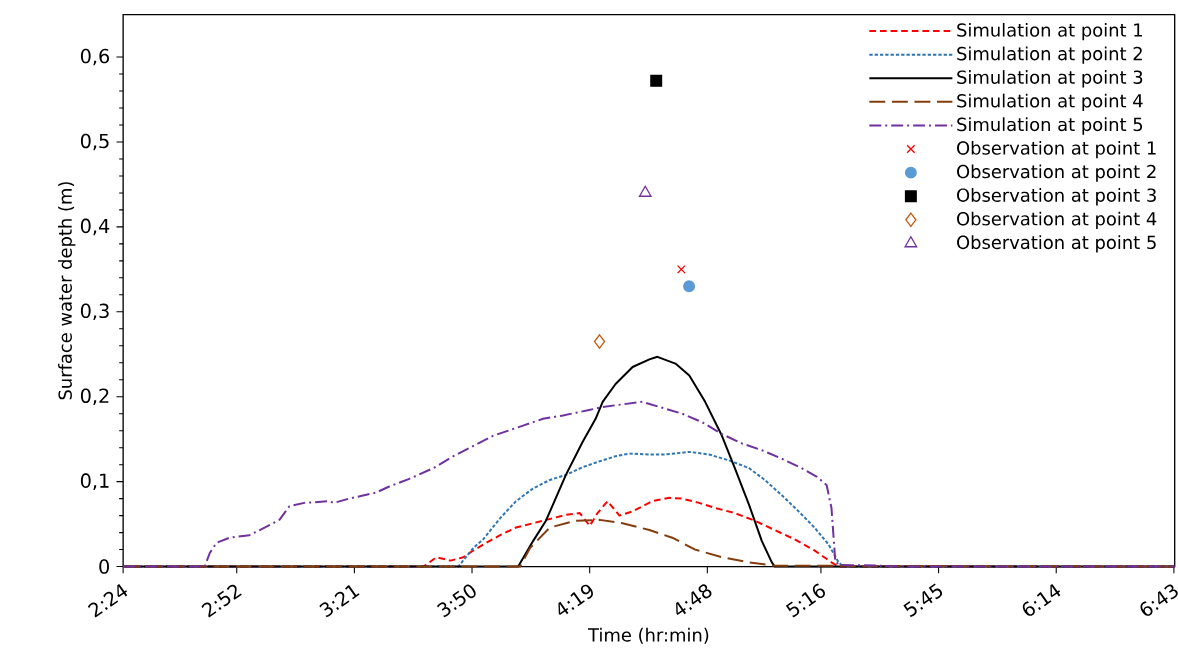 This screenshot has height=670, width=1178. I want to click on y-tick-label: 0,6, so click(95, 57).